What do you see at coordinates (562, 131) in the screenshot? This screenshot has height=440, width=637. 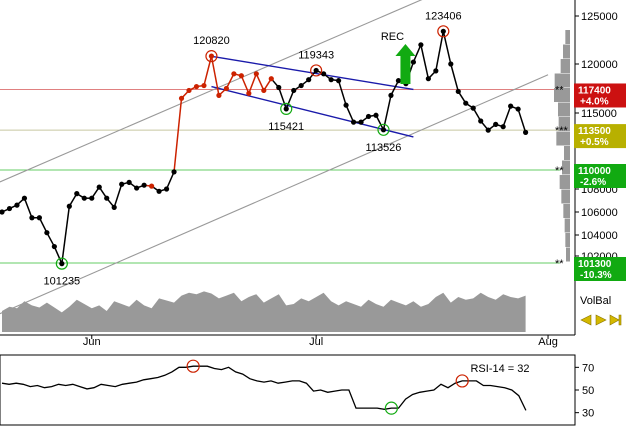 I see `level-stars: ***` at bounding box center [562, 131].